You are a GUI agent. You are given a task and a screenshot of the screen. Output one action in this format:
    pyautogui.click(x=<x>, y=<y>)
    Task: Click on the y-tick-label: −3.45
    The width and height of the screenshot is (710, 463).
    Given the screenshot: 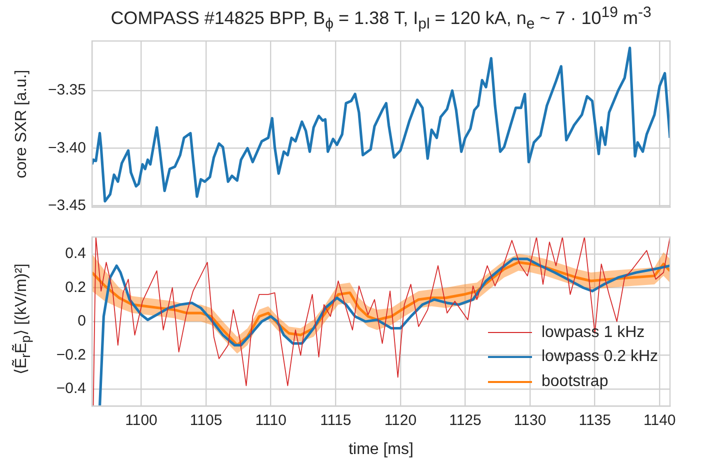 What is the action you would take?
    pyautogui.click(x=67, y=205)
    